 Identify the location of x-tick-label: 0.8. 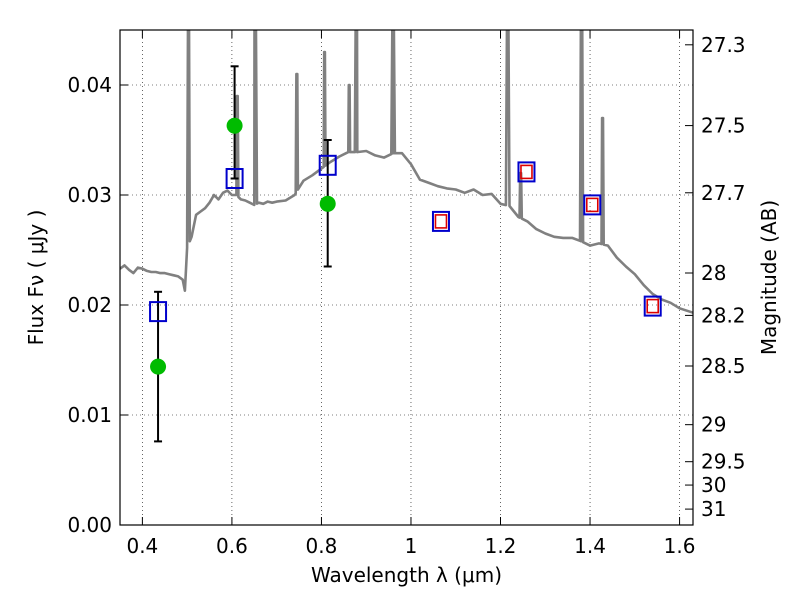
(322, 546).